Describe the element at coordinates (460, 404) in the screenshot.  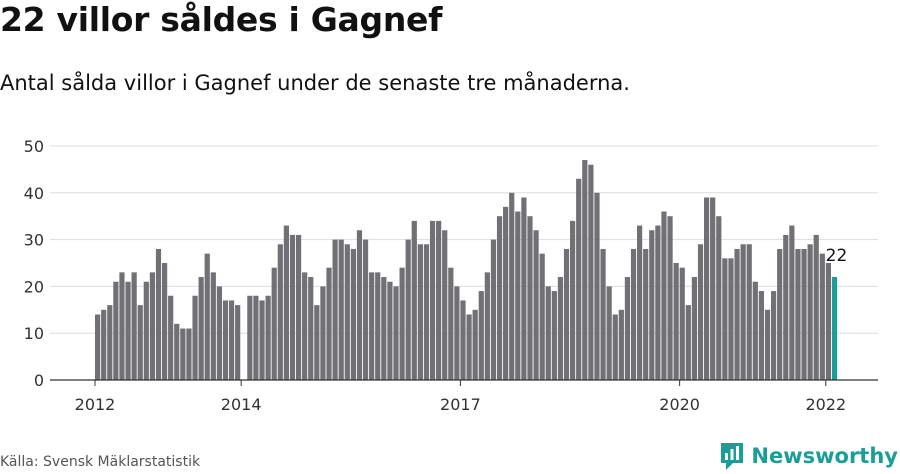
I see `x-tick-label: 2017` at that location.